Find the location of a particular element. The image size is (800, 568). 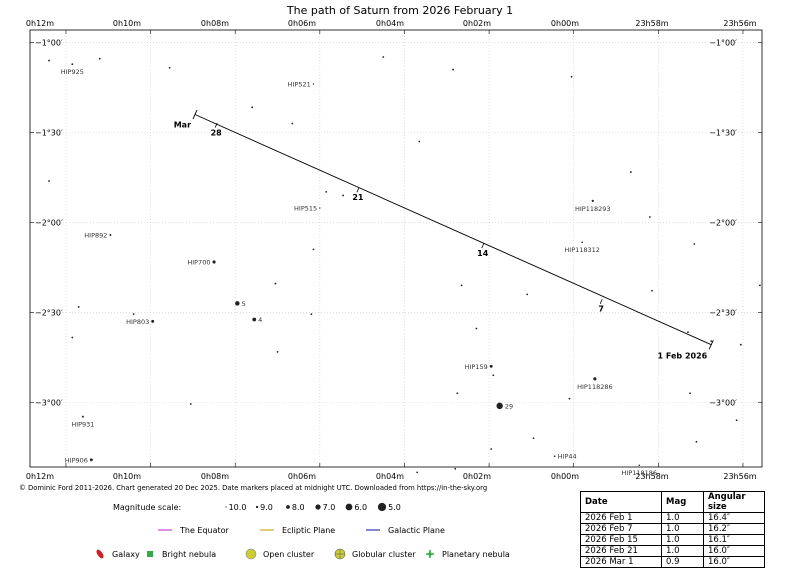

star-label: HIP803 is located at coordinates (137, 322).